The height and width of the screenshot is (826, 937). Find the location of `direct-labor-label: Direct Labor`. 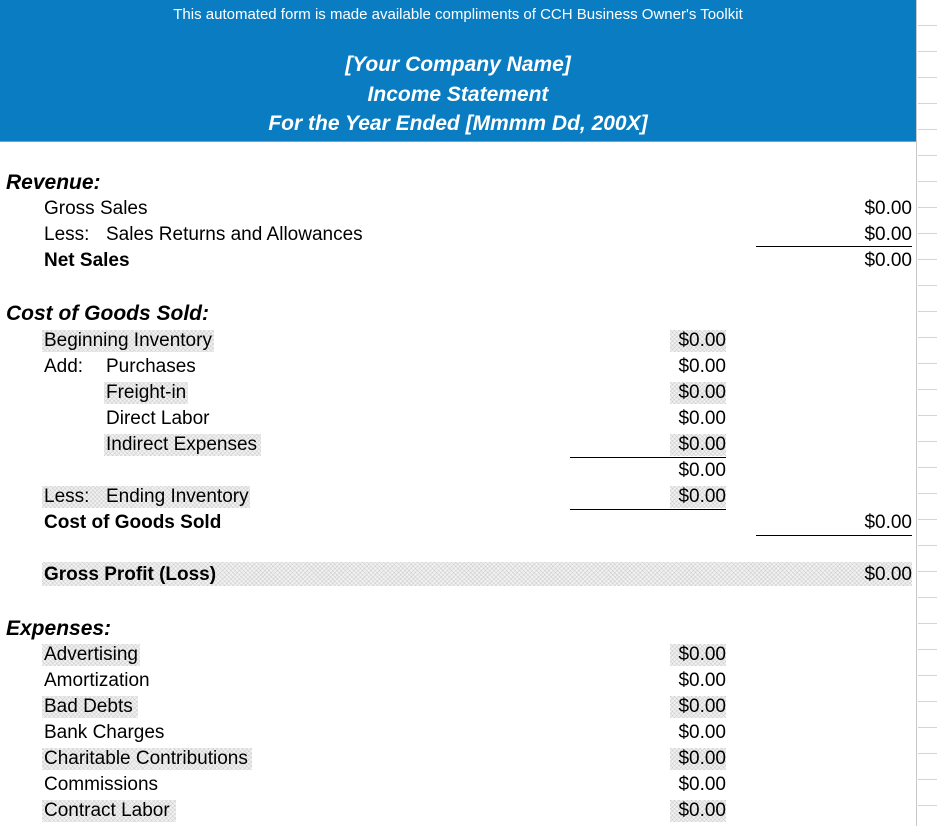

direct-labor-label: Direct Labor is located at coordinates (158, 418).